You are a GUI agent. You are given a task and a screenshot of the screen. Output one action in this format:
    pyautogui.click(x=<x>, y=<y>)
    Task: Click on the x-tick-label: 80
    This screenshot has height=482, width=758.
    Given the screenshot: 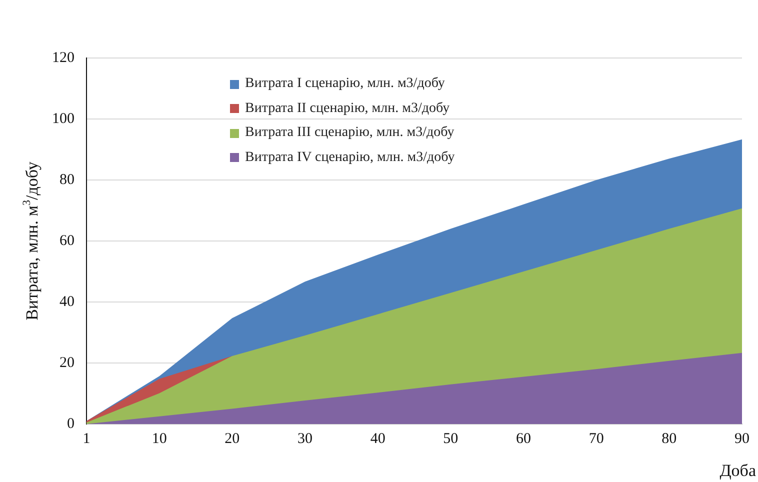 What is the action you would take?
    pyautogui.click(x=669, y=438)
    